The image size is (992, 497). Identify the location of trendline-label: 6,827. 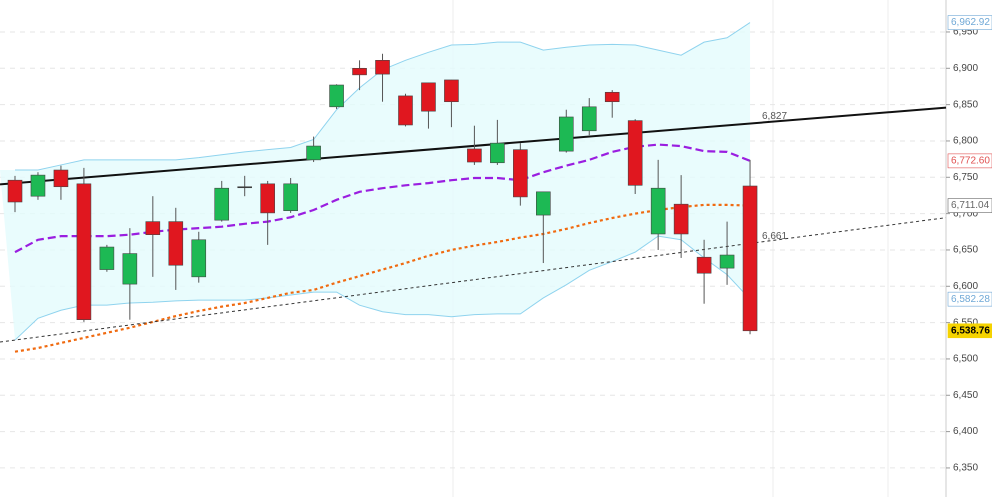
(774, 116).